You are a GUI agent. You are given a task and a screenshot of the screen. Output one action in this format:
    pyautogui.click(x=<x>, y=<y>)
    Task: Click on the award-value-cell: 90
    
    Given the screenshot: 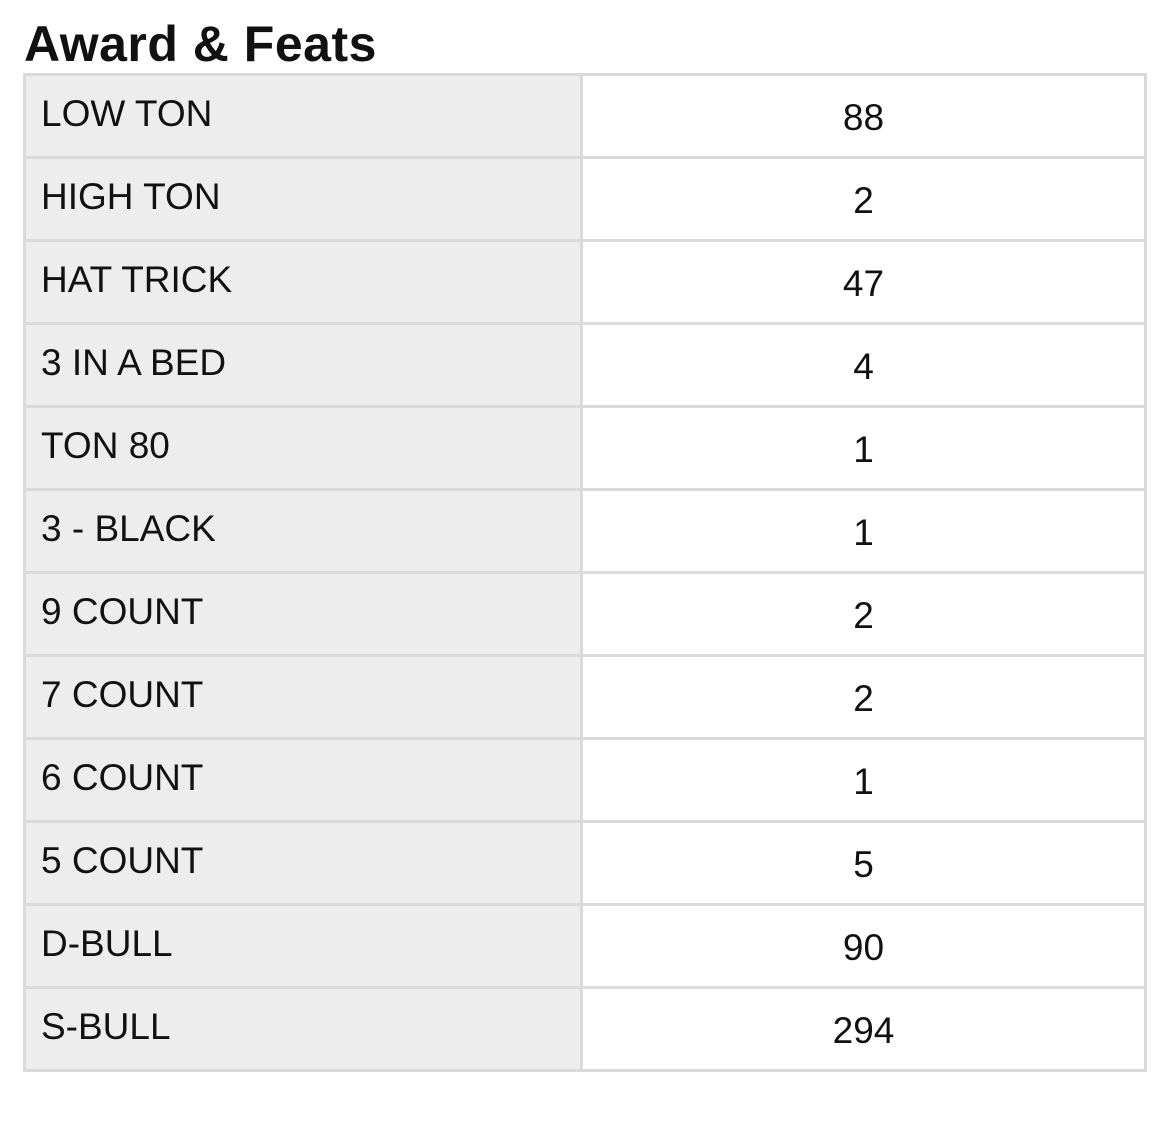 What is the action you would take?
    pyautogui.click(x=863, y=946)
    